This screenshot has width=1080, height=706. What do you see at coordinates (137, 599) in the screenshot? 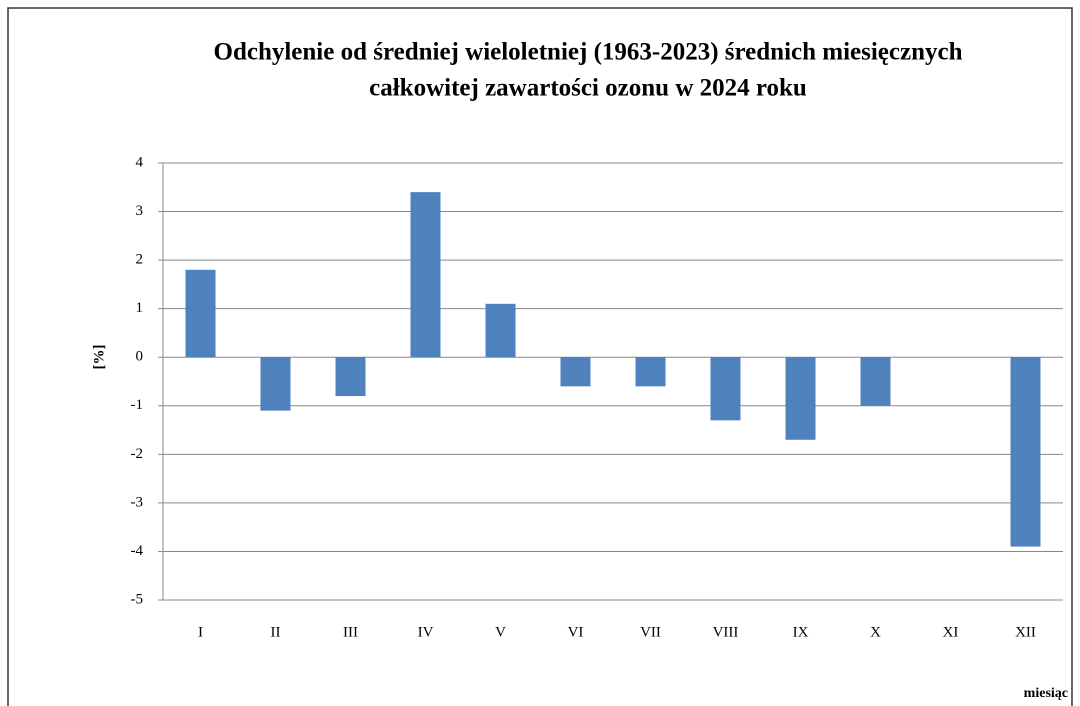
I see `y-tick-label: -5` at bounding box center [137, 599].